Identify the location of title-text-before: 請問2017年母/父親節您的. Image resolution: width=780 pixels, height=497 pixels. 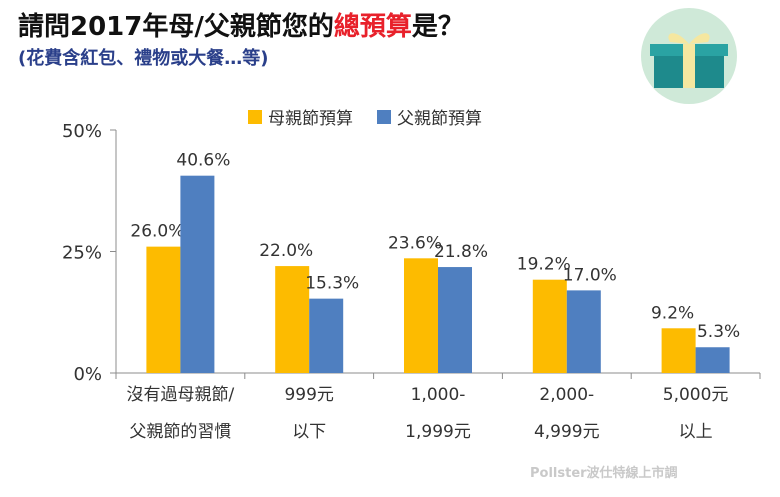
(176, 27).